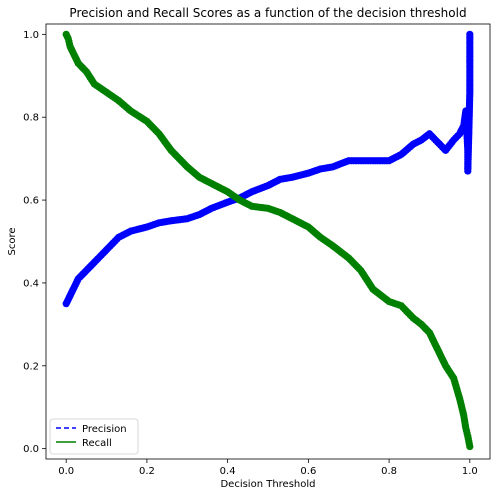 The height and width of the screenshot is (496, 497). I want to click on recall-point, so click(470, 446).